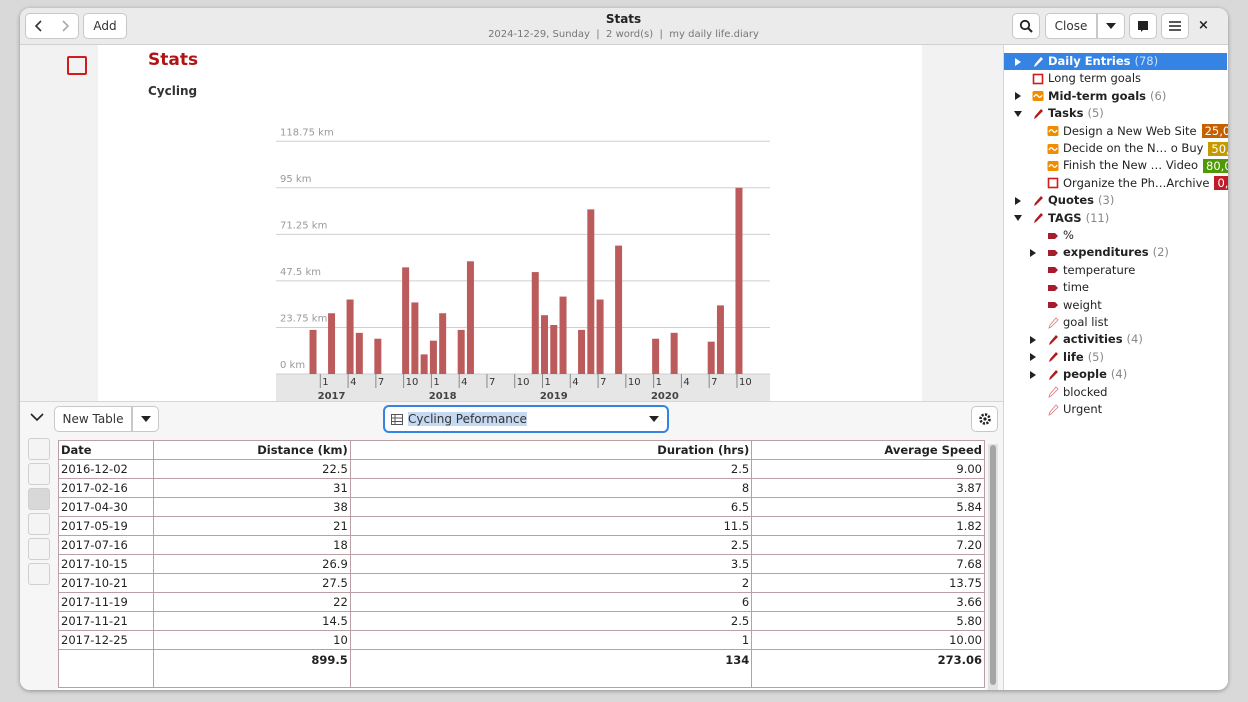  What do you see at coordinates (1115, 235) in the screenshot?
I see `tree-item: %` at bounding box center [1115, 235].